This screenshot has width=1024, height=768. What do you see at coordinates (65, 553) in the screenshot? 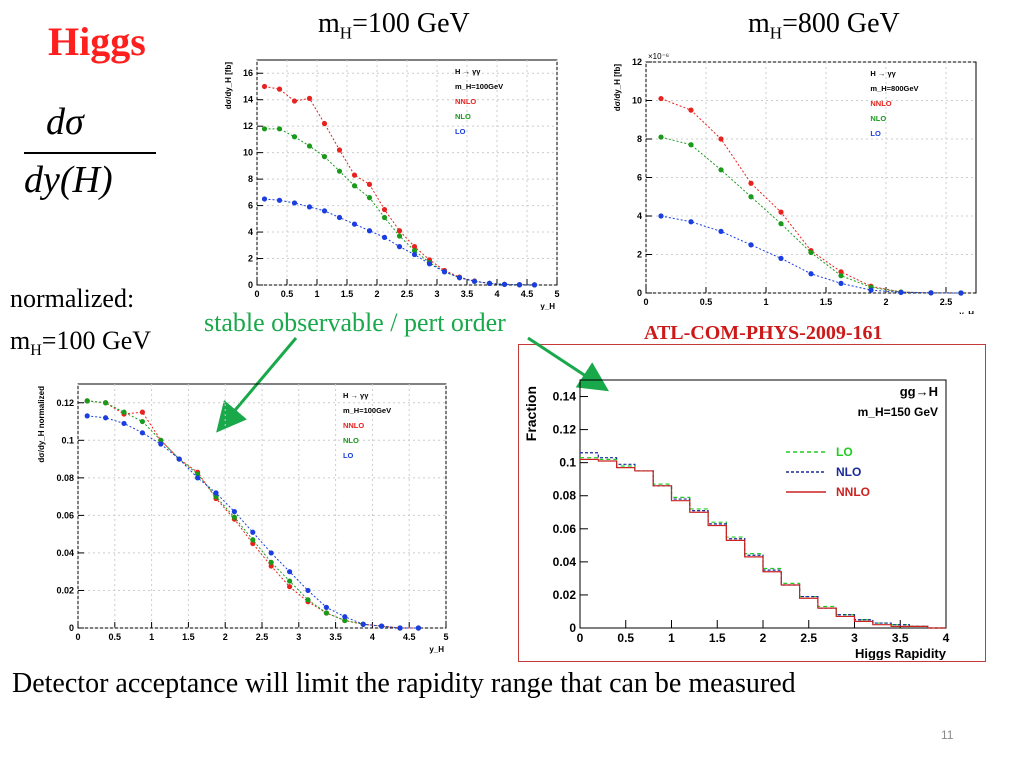
I see `y-tick-label: 0.04` at bounding box center [65, 553].